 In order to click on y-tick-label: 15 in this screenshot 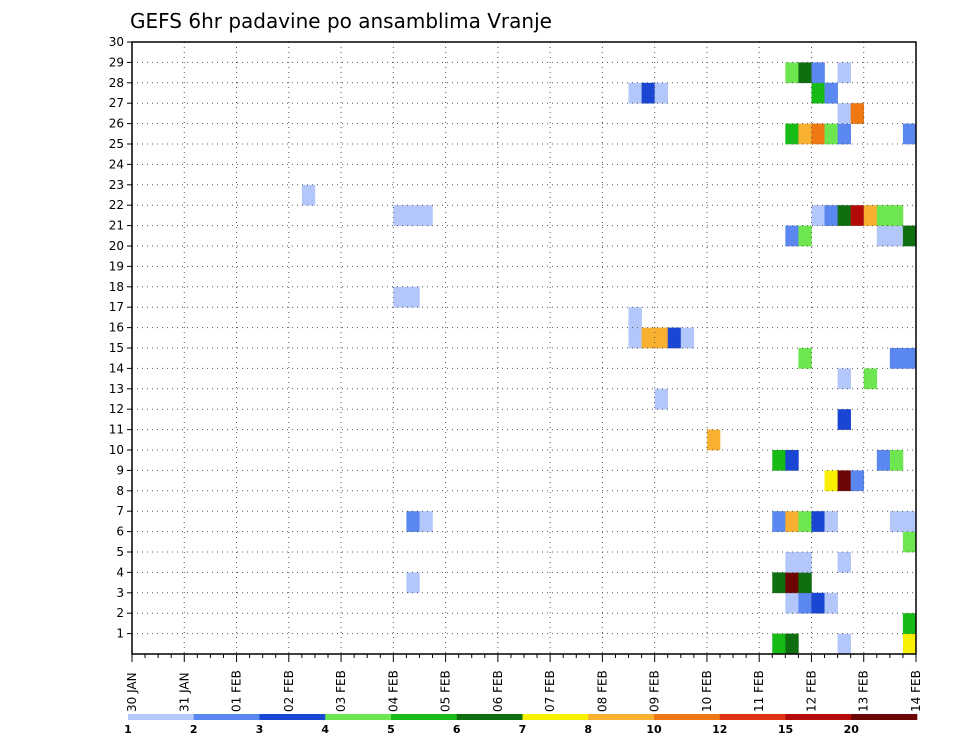, I will do `click(116, 348)`.